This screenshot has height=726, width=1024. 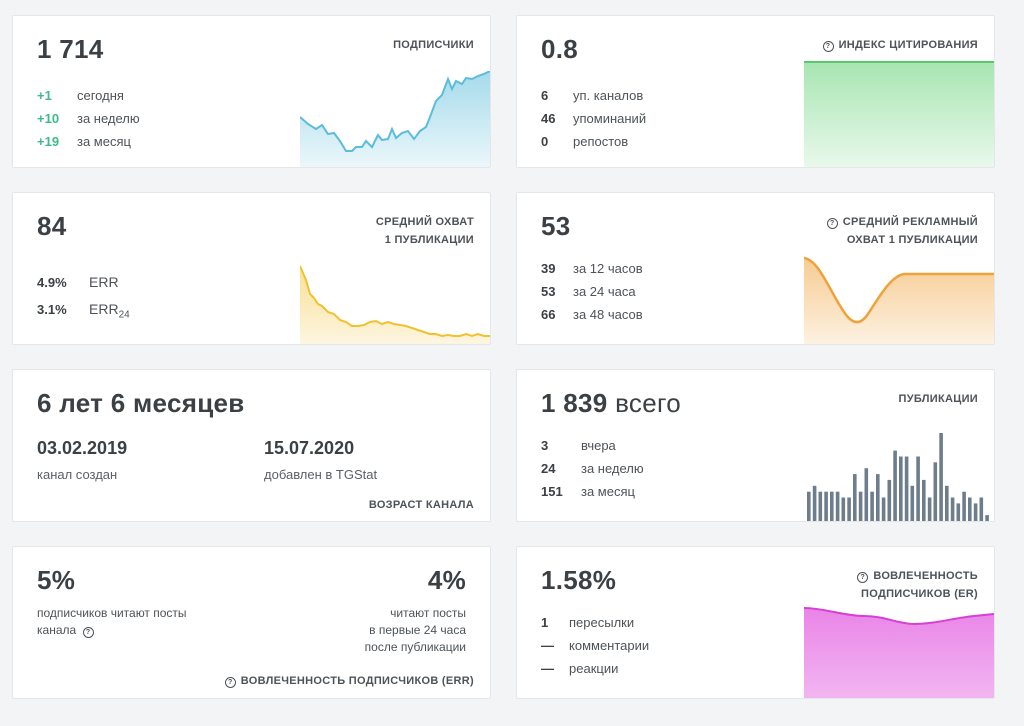 I want to click on stat-row: 66 за 48 часов, so click(x=592, y=314).